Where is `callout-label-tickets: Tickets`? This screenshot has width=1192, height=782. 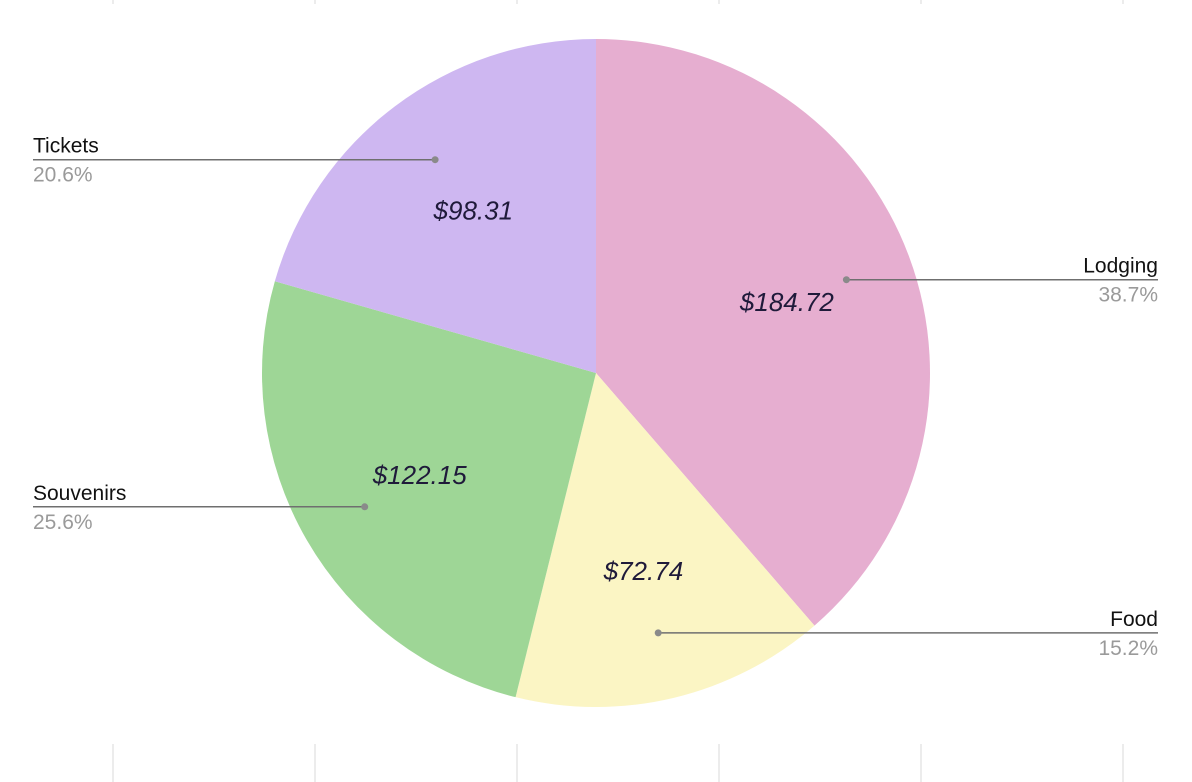
callout-label-tickets: Tickets is located at coordinates (66, 146).